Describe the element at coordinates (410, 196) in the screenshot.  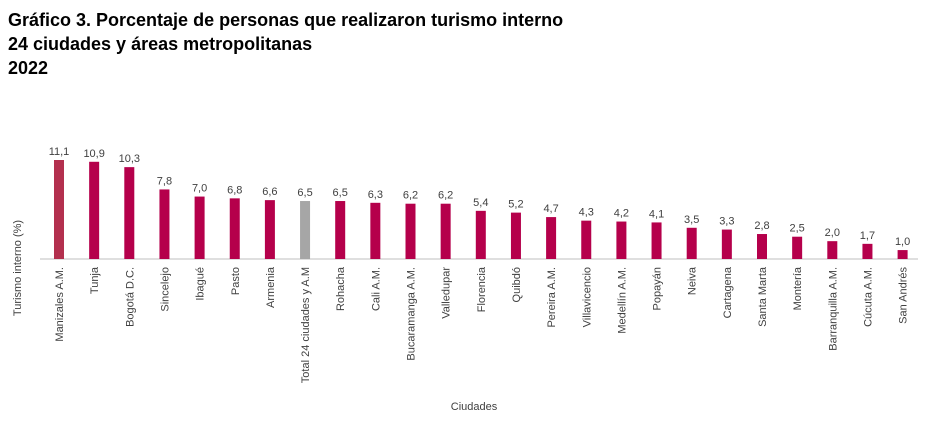
I see `data-label-10: 6,2` at that location.